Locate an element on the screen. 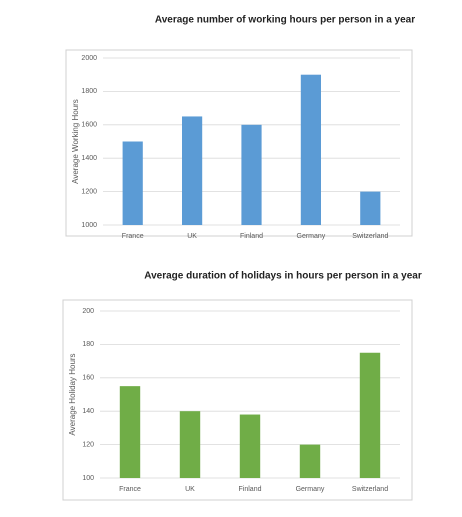 This screenshot has width=462, height=517. y-tick-label: 2000 is located at coordinates (89, 58).